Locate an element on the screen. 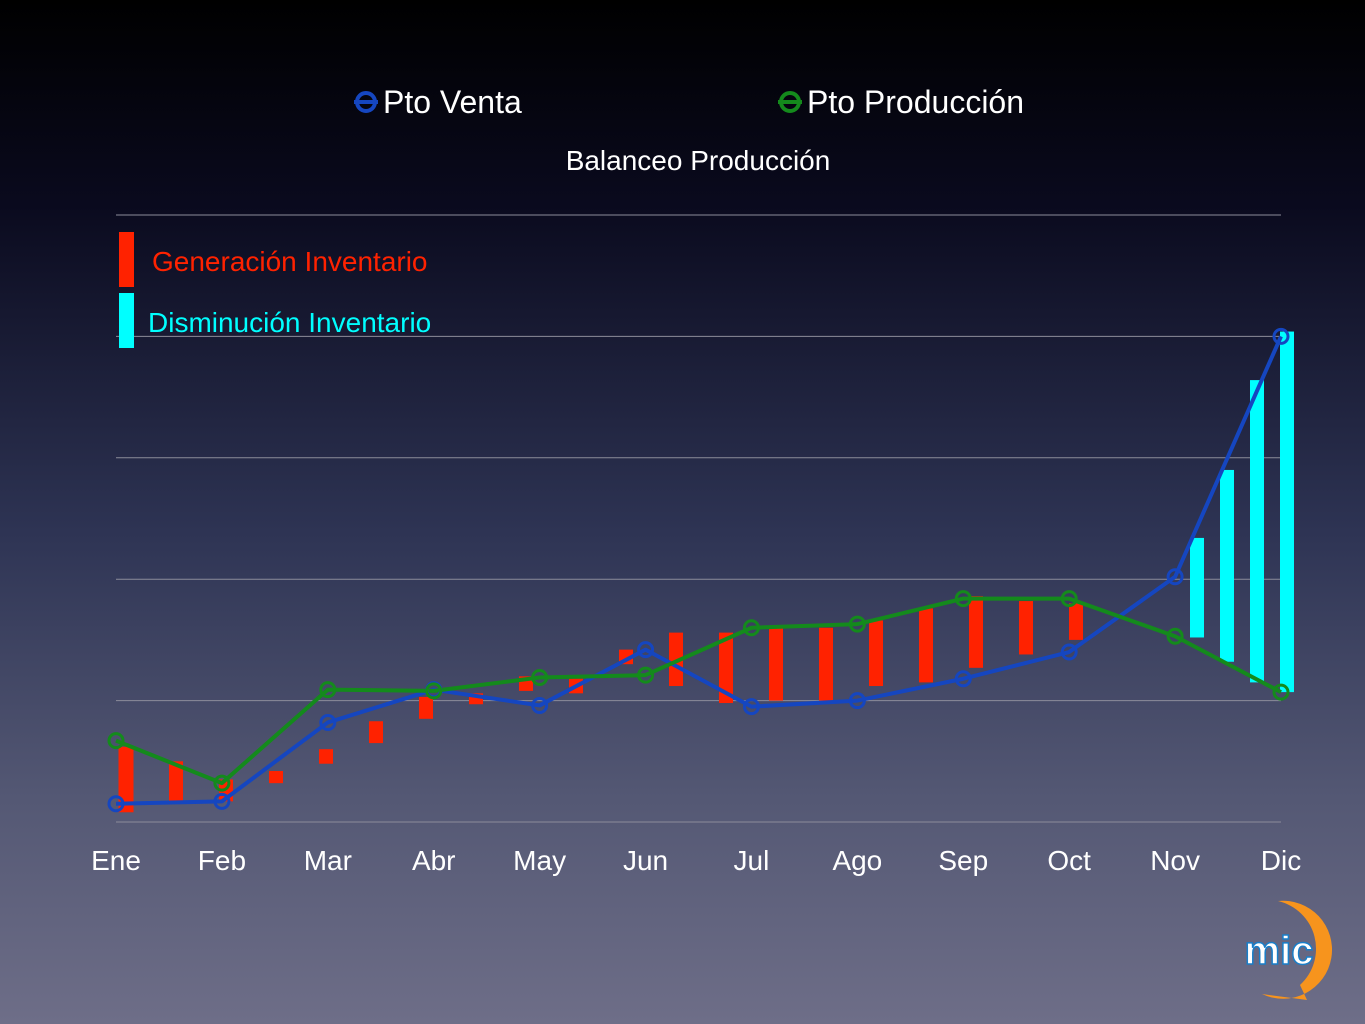 This screenshot has height=1024, width=1365. mic-logo: mic is located at coordinates (1288, 950).